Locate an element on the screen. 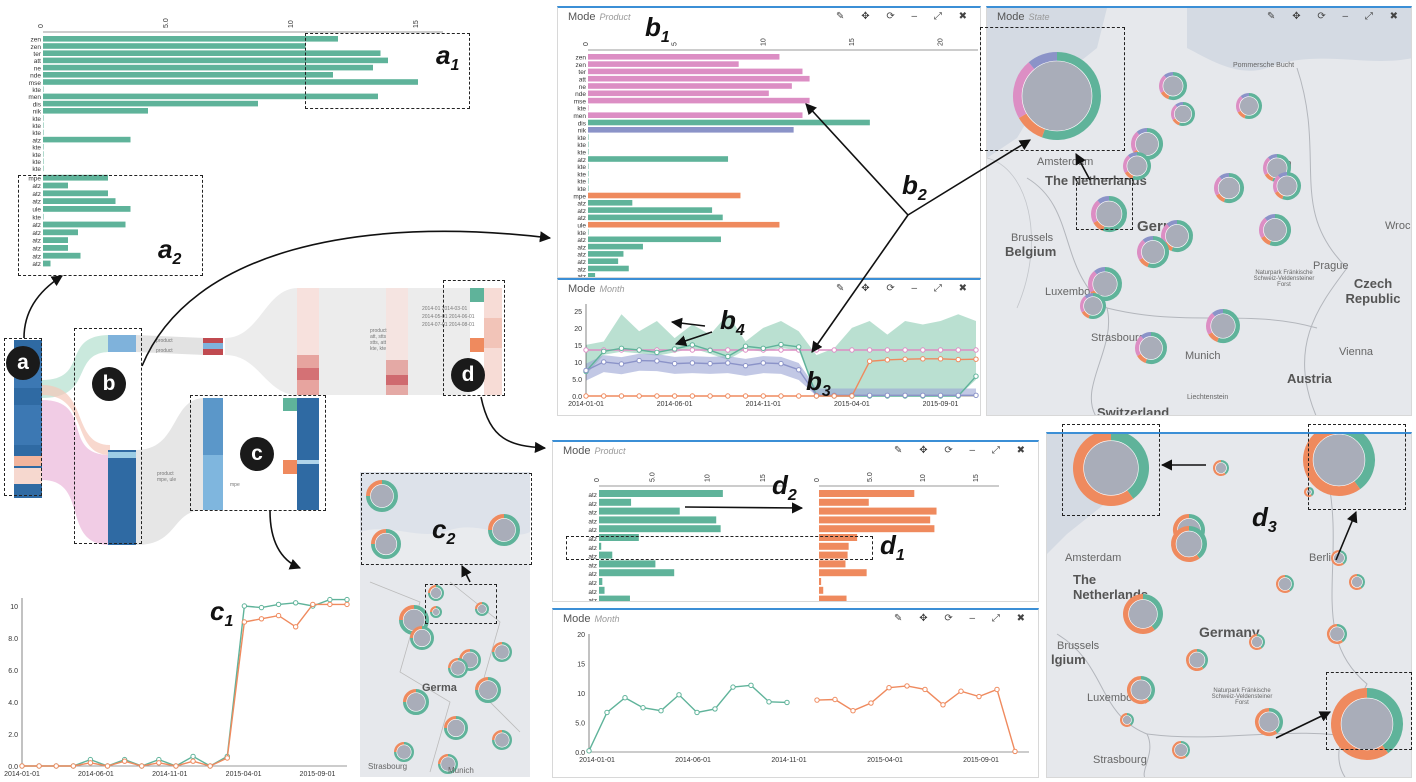 This screenshot has height=782, width=1416. b3-ytick-5: 25 is located at coordinates (578, 312).